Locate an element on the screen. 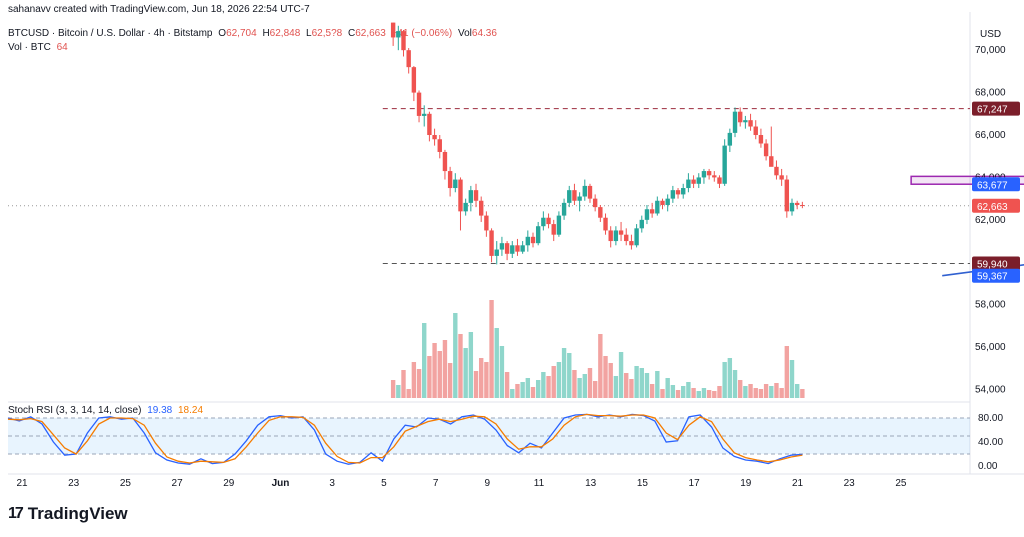 This screenshot has width=1024, height=537. stoch-k-line is located at coordinates (405, 439).